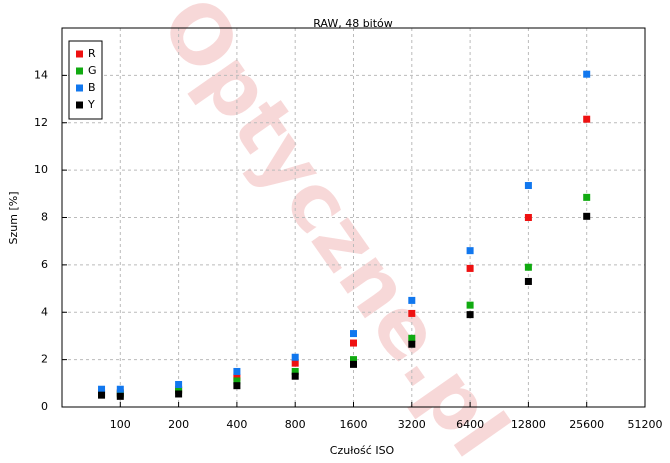 Image resolution: width=670 pixels, height=463 pixels. I want to click on y-tick-label: 8, so click(44, 217).